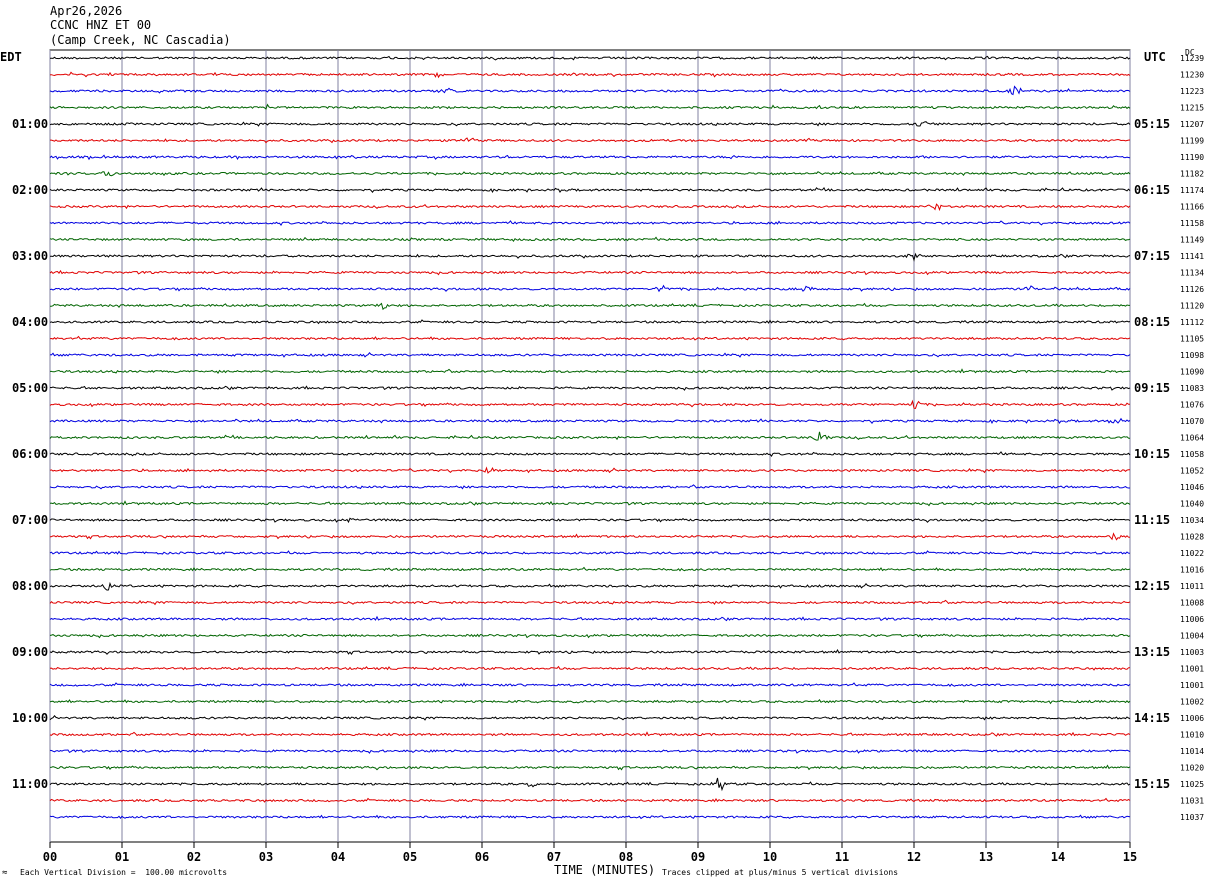 Image resolution: width=1210 pixels, height=886 pixels. What do you see at coordinates (1192, 636) in the screenshot?
I see `dc-offset-label: 11004` at bounding box center [1192, 636].